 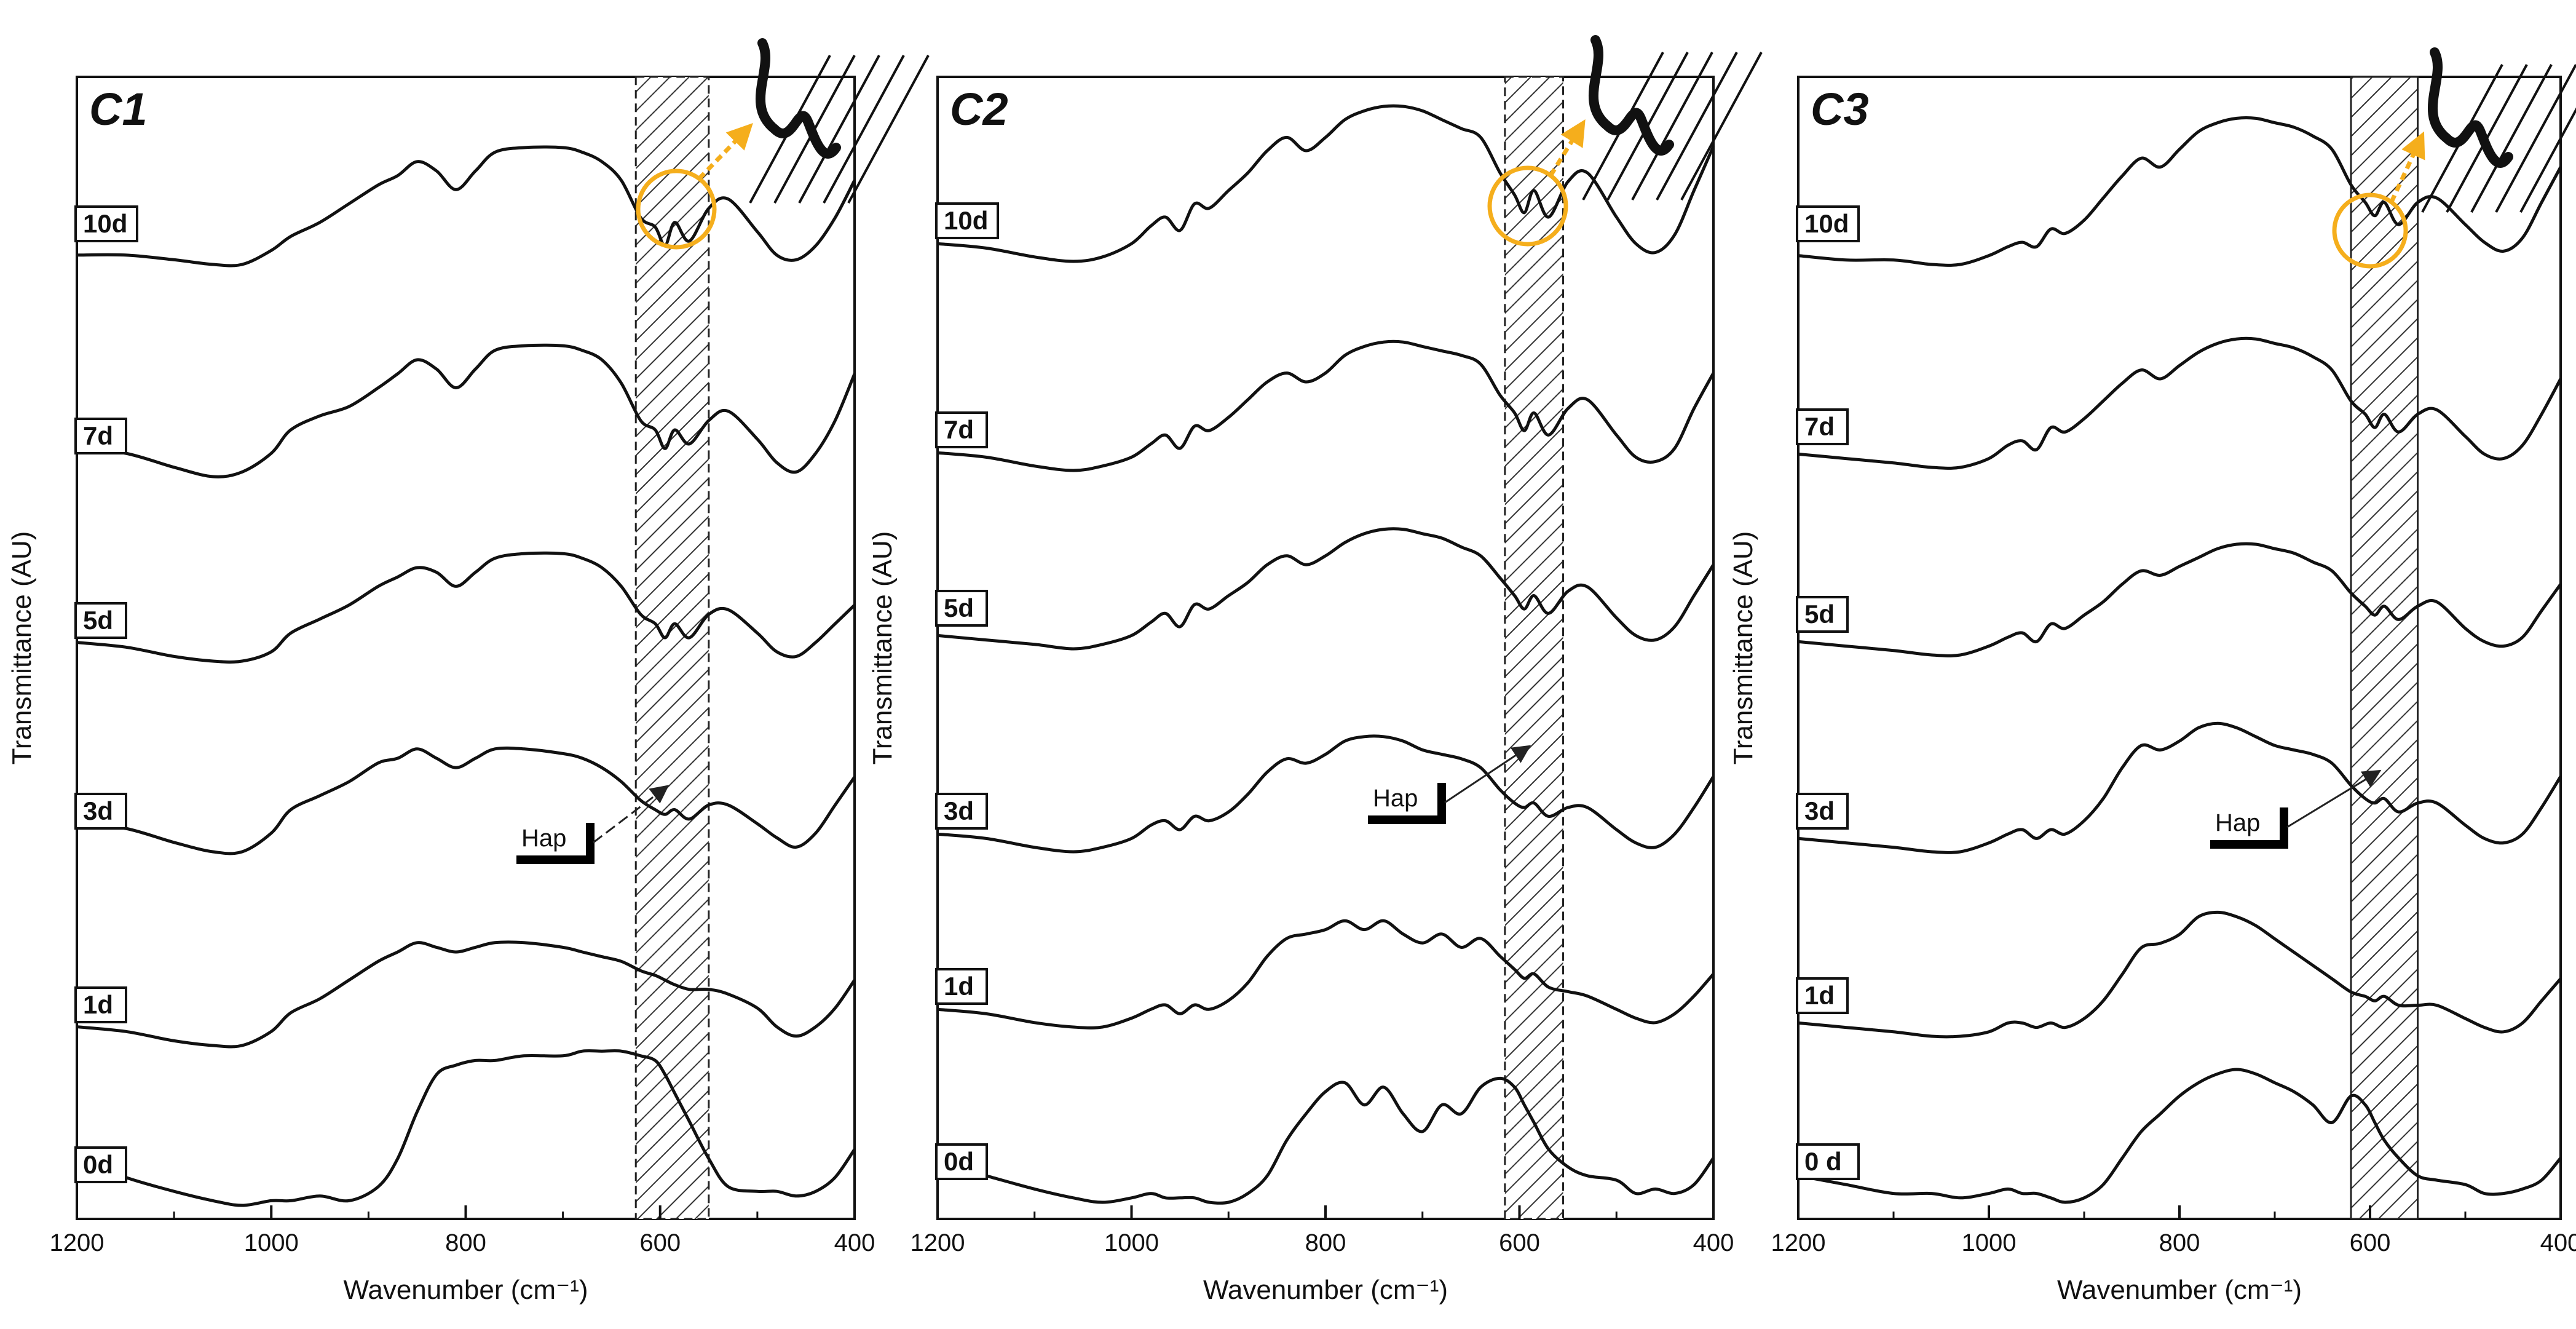 What do you see at coordinates (979, 109) in the screenshot?
I see `panel-title: C2` at bounding box center [979, 109].